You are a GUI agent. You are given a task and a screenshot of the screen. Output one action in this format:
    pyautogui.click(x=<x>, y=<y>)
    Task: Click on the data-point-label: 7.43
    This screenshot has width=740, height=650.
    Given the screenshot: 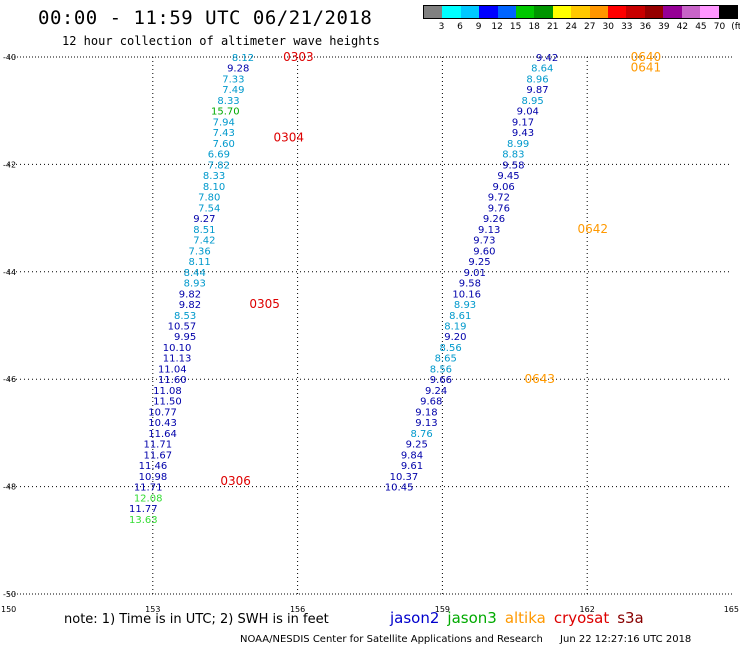 What is the action you would take?
    pyautogui.click(x=224, y=133)
    